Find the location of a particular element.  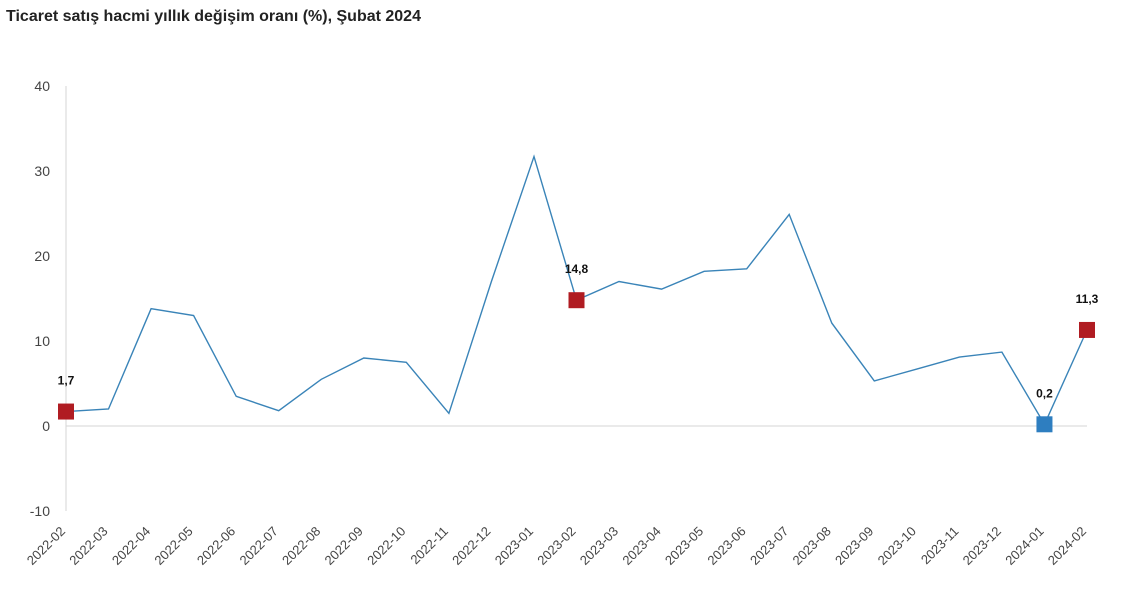

x-tick-label: 2022-05 is located at coordinates (173, 546).